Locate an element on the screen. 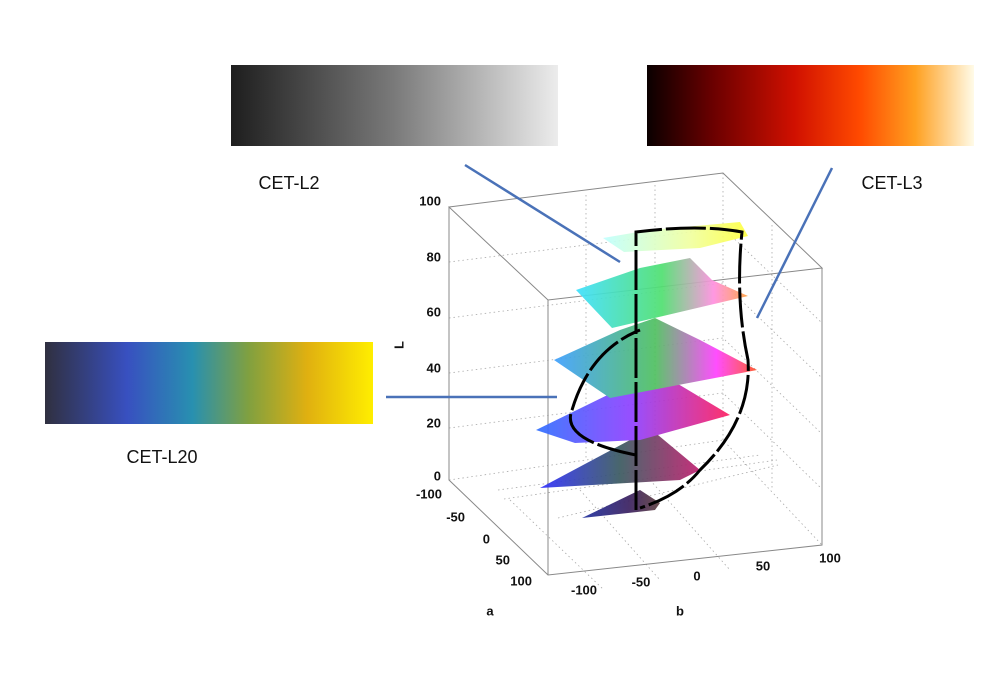 This screenshot has height=692, width=1000. color-slices is located at coordinates (646, 370).